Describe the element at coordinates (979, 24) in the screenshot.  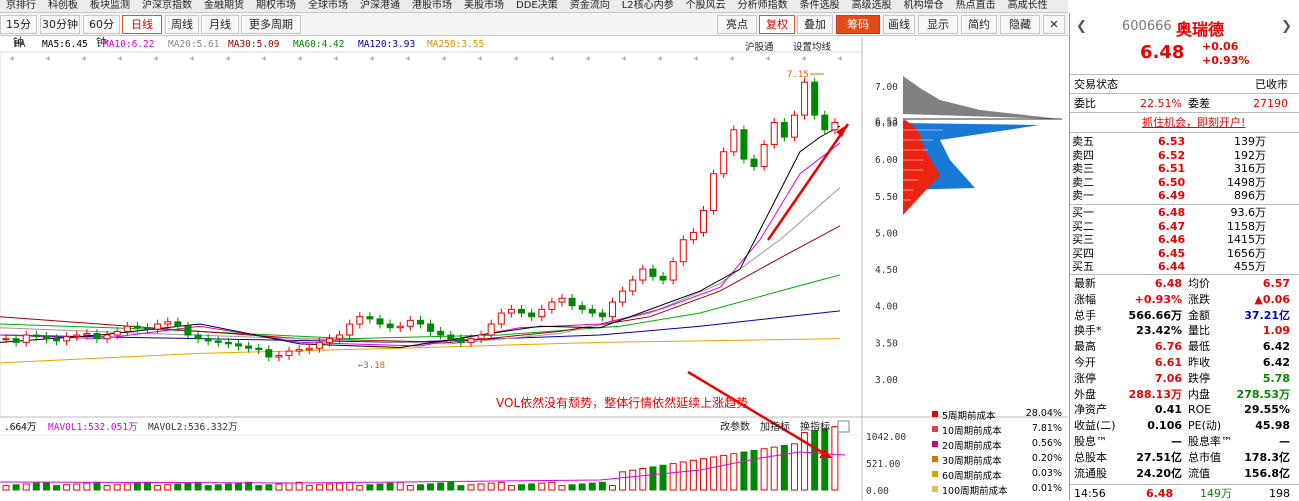
I see `simple-button: 简约` at that location.